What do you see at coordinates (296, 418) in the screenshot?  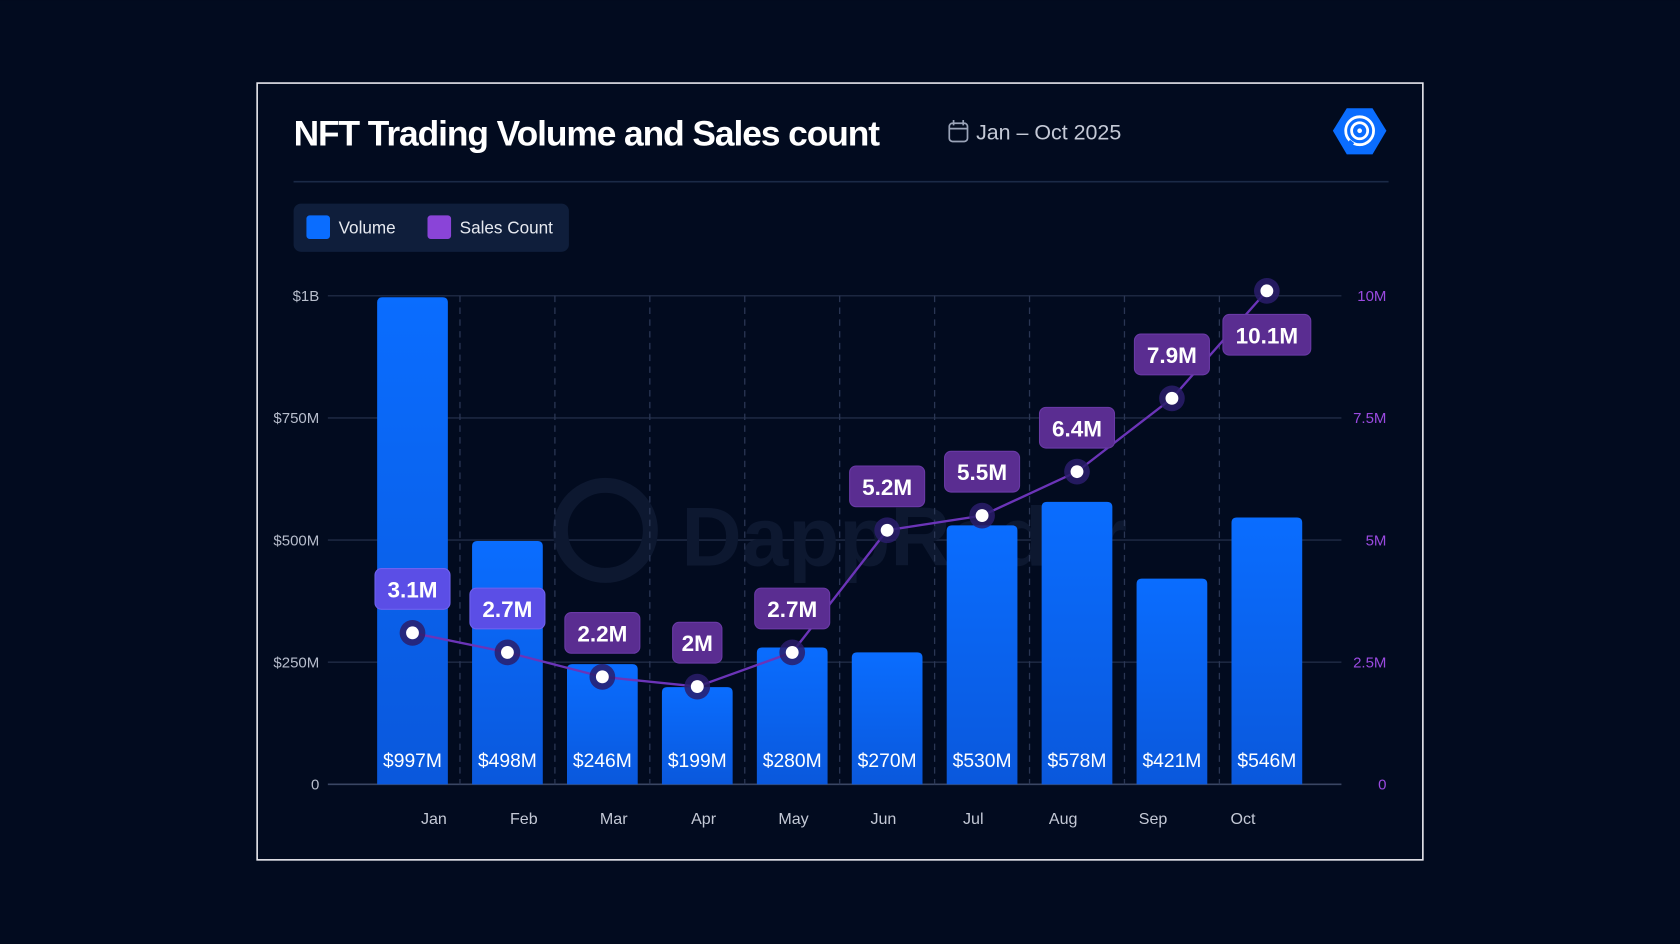 I see `left-axis-tick: $750M` at bounding box center [296, 418].